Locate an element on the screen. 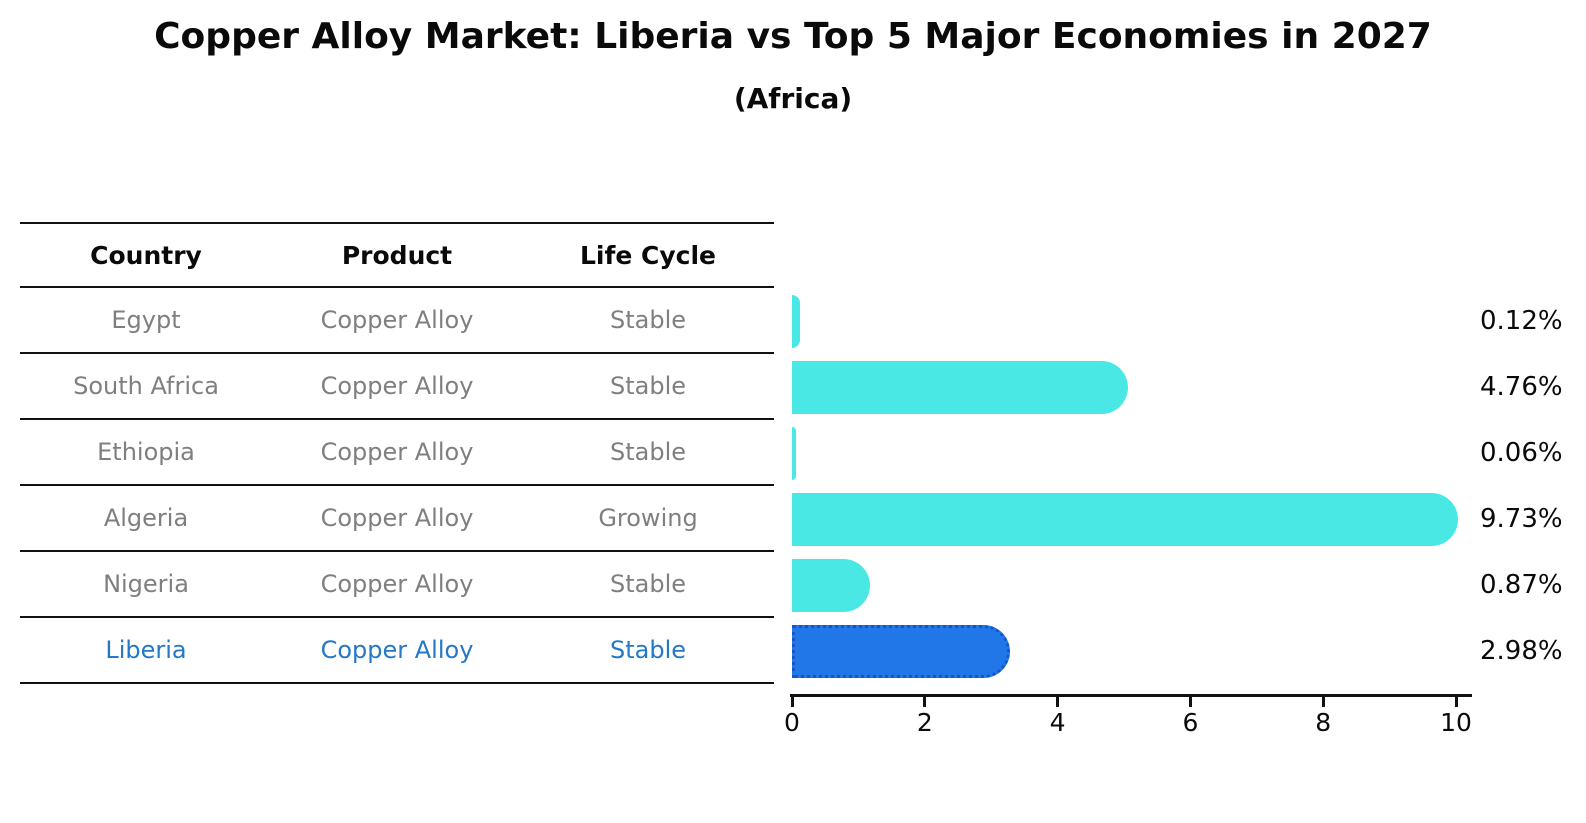  x-axis-tick-label: 2 is located at coordinates (924, 722).